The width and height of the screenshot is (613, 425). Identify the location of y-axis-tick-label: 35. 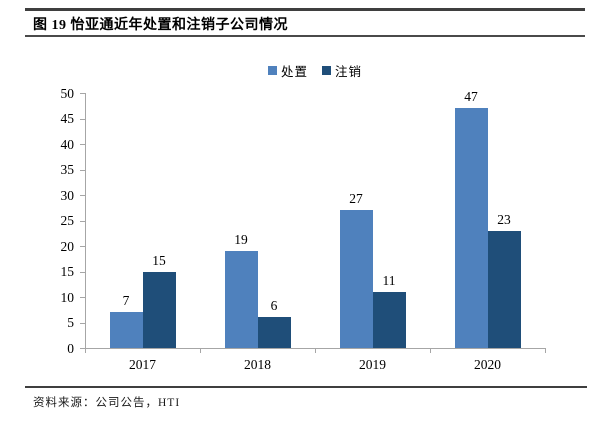
(67, 169).